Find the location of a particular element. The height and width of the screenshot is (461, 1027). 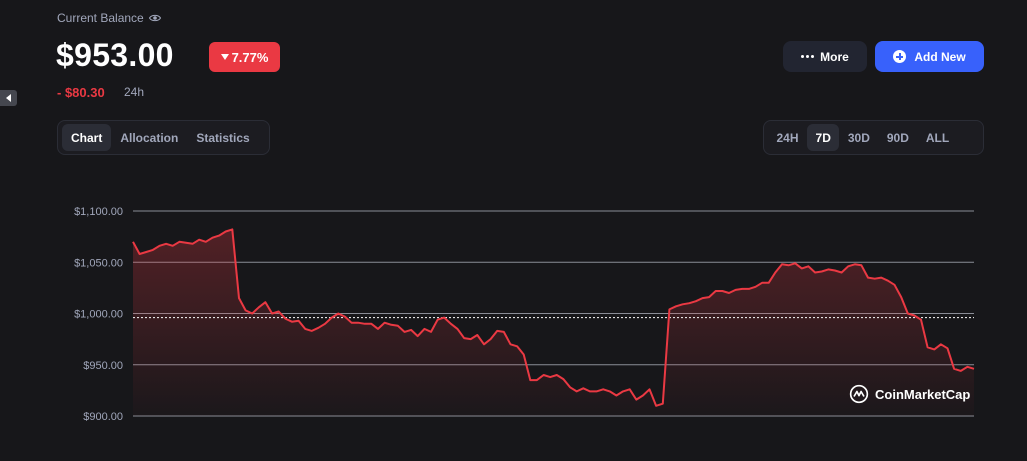

coinmarketcap-watermark: CoinMarketCap is located at coordinates (909, 394).